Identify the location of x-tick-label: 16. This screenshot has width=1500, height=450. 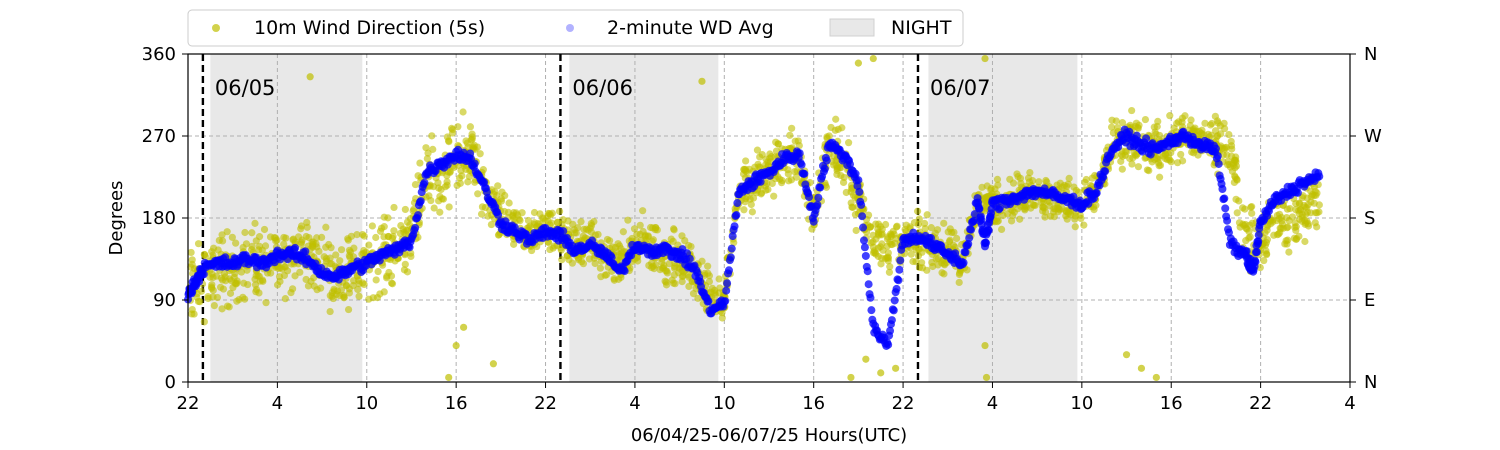
(456, 403).